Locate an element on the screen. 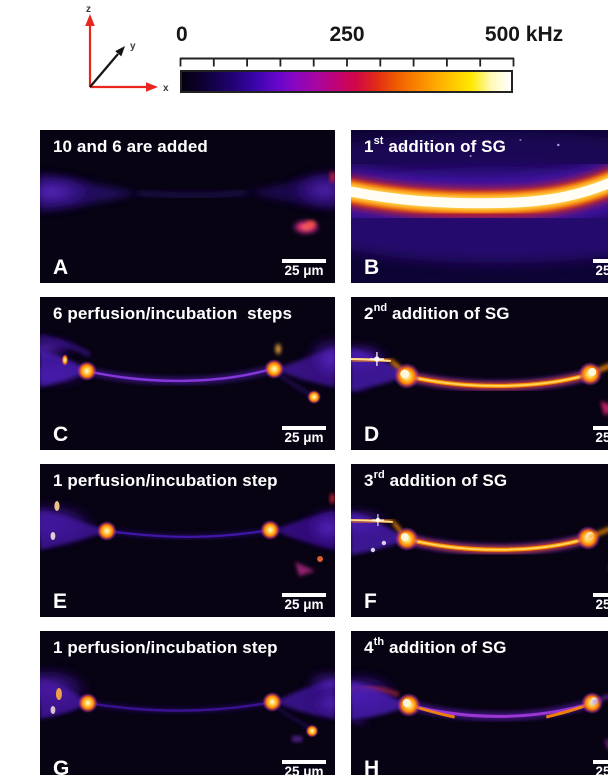  micrograph-D is located at coordinates (479, 378).